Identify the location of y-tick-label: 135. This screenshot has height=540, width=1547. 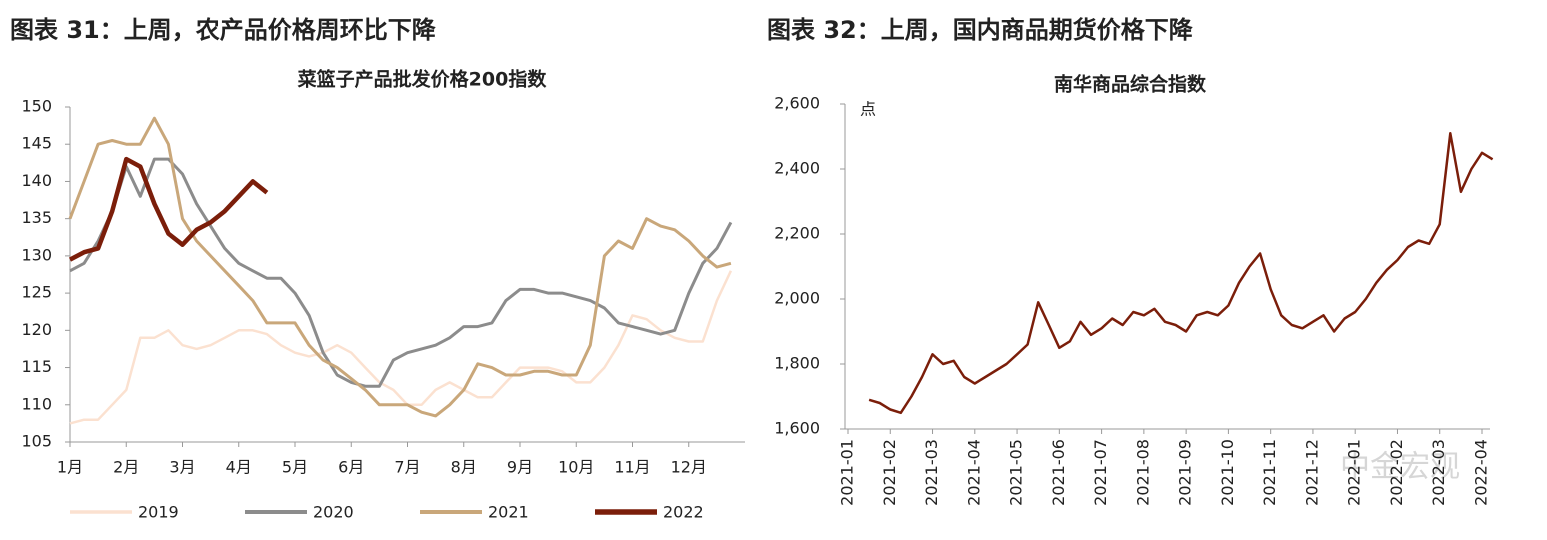
(36, 217).